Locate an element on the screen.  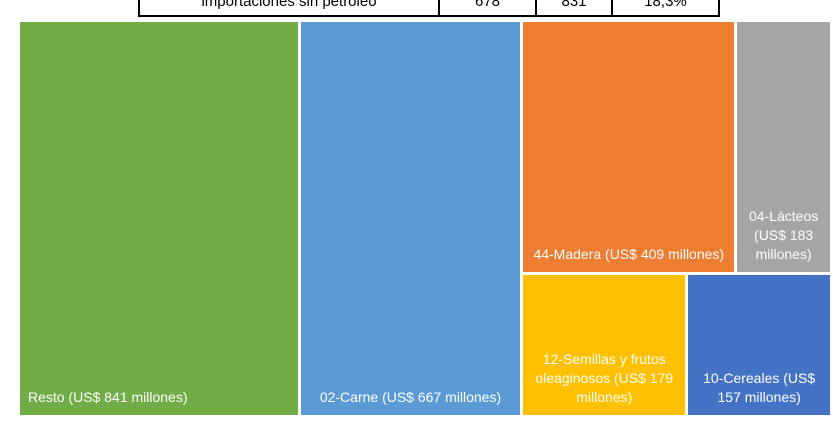
tile-label: Resto (US$ 841 millones) is located at coordinates (108, 397).